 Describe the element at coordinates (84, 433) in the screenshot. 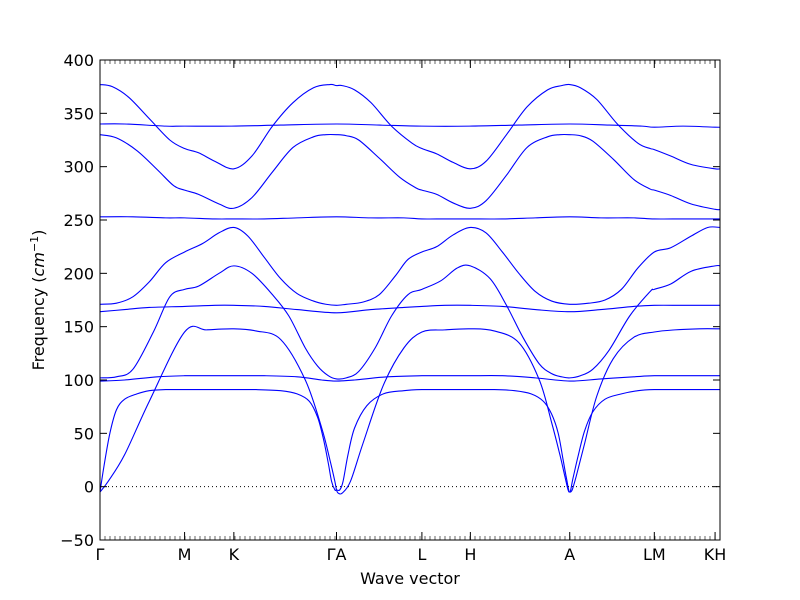

I see `y-tick-label: 50` at that location.